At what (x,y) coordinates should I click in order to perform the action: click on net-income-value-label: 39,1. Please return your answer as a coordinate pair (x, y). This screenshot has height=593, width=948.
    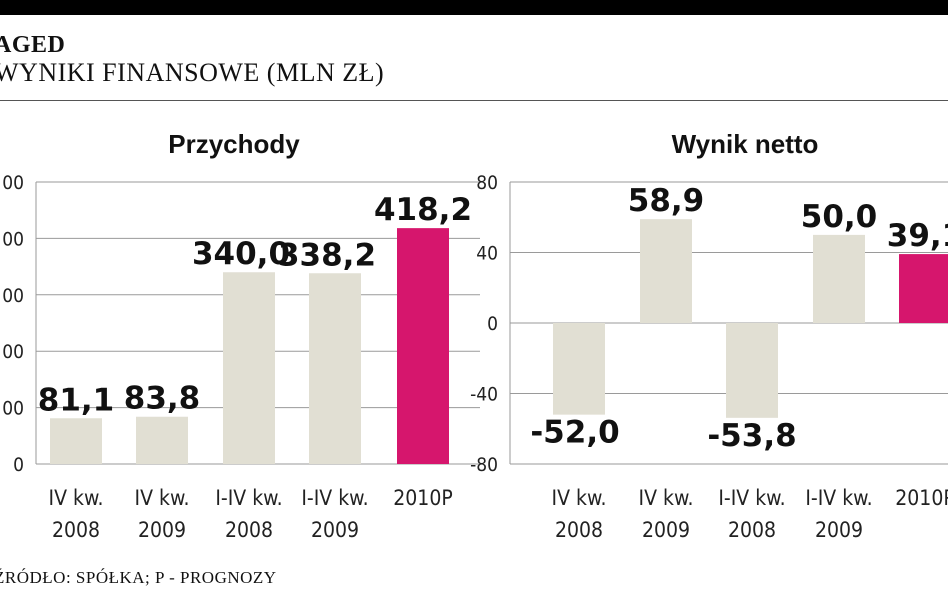
    Looking at the image, I should click on (917, 236).